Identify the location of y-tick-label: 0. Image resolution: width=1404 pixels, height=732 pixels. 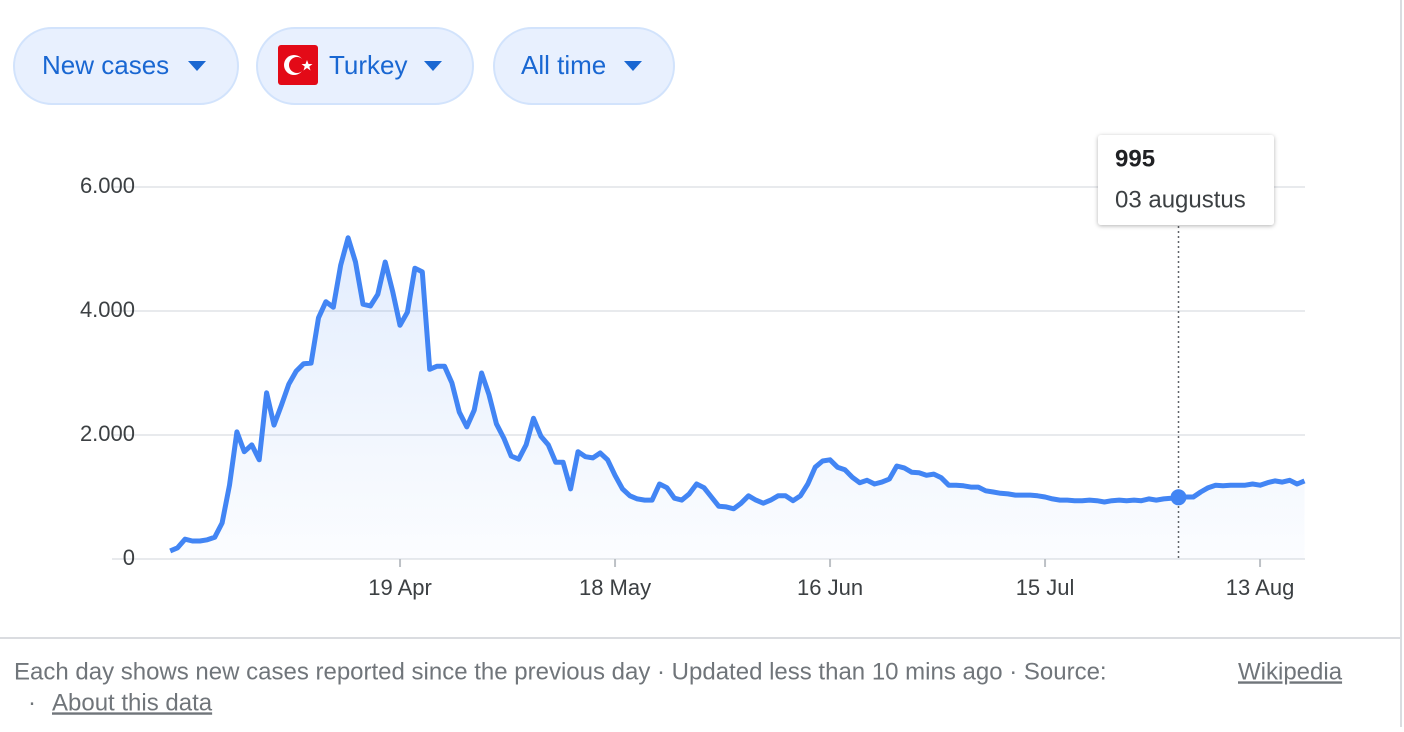
(129, 557).